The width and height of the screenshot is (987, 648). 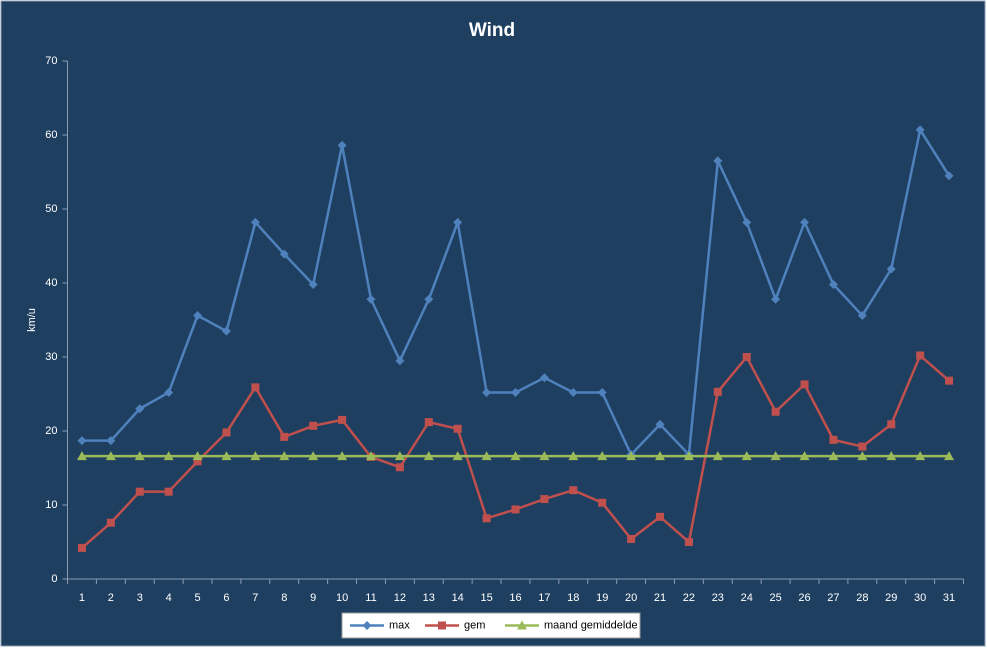 I want to click on x-tick-label: 26, so click(x=804, y=598).